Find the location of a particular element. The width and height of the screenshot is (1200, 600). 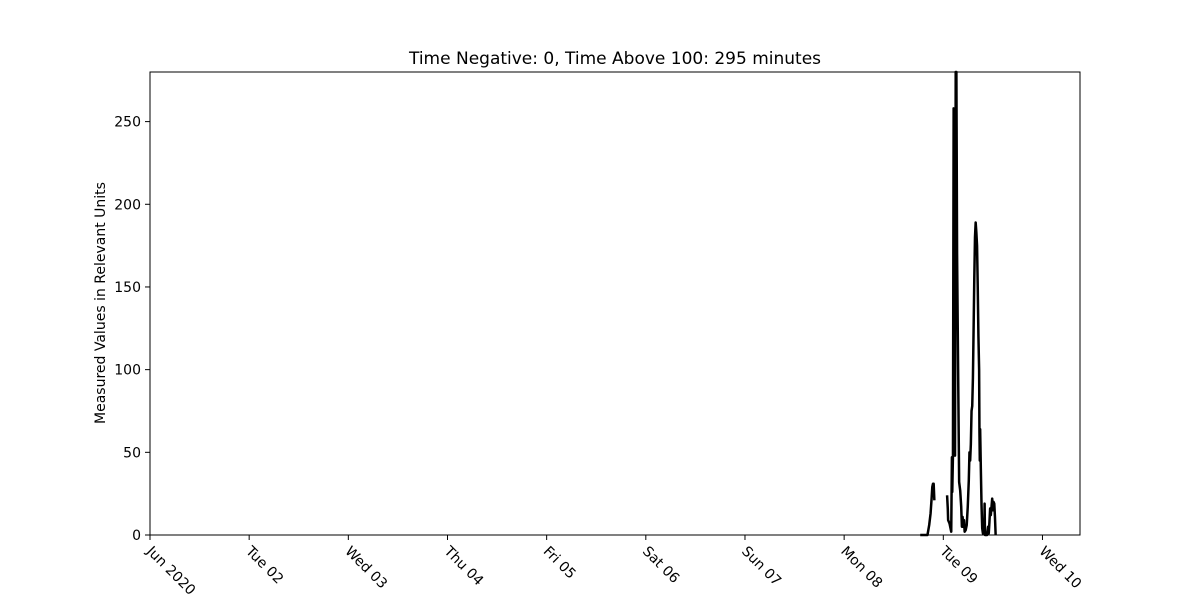

x-tick-label: Tue 02 is located at coordinates (264, 565).